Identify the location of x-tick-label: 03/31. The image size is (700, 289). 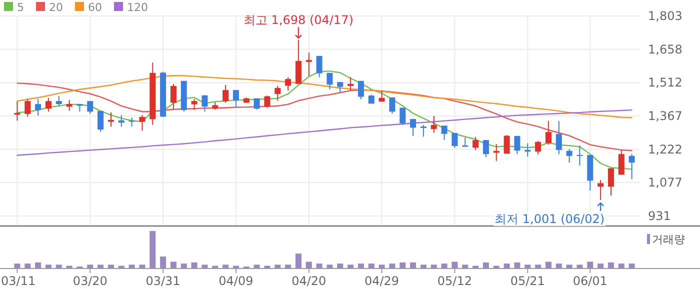
(163, 281).